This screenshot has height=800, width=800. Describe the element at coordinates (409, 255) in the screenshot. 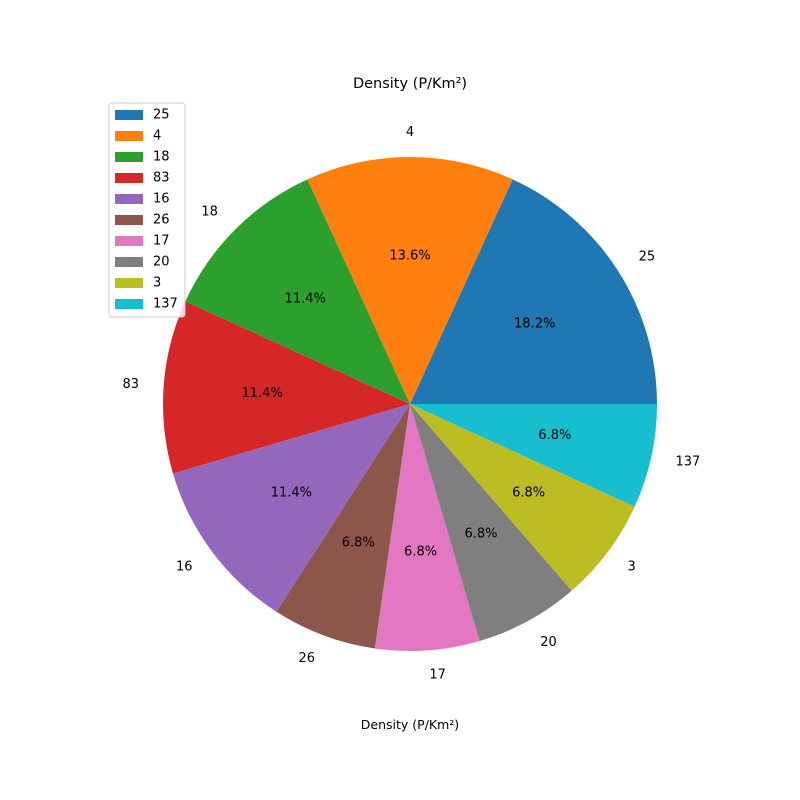

I see `percent-label: 13.6%` at that location.